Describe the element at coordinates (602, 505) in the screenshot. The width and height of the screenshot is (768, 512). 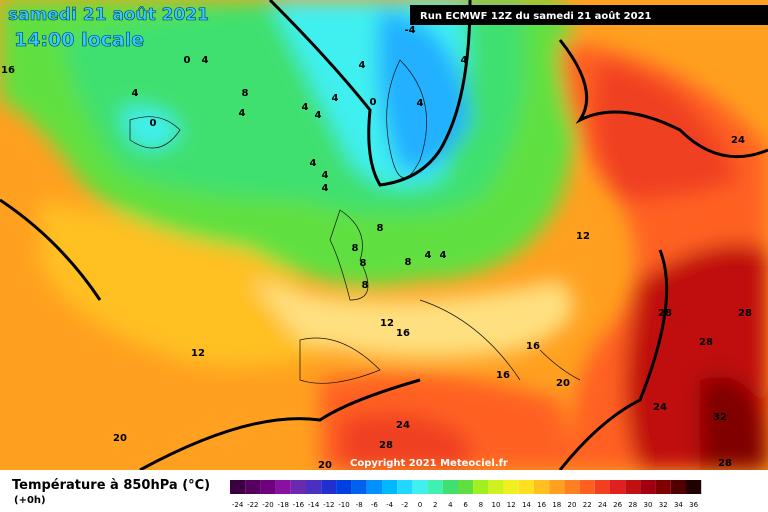
I see `colorbar-label: 24` at that location.